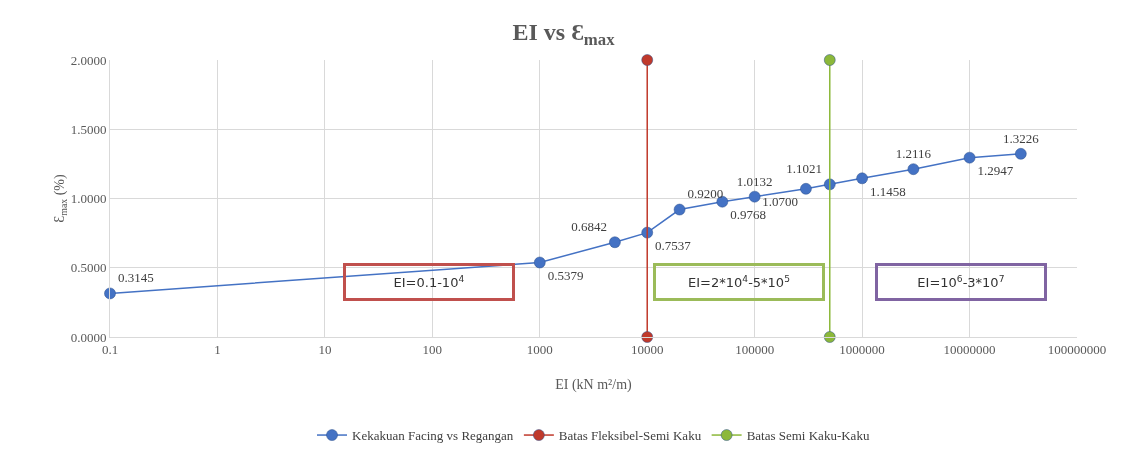 Image resolution: width=1127 pixels, height=462 pixels. What do you see at coordinates (594, 385) in the screenshot?
I see `x-axis-title: EI (kN m²/m)` at bounding box center [594, 385].